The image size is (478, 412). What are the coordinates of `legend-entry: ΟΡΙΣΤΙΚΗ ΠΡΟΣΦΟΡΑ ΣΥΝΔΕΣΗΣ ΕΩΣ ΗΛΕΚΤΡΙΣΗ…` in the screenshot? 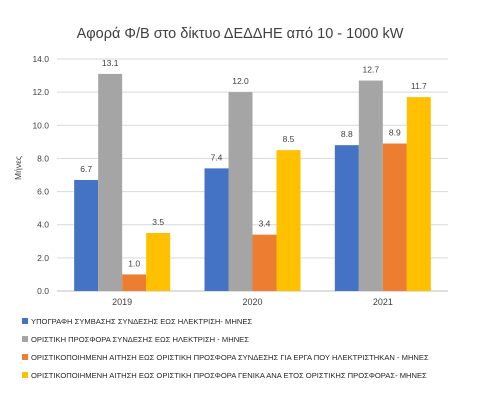 It's located at (135, 339).